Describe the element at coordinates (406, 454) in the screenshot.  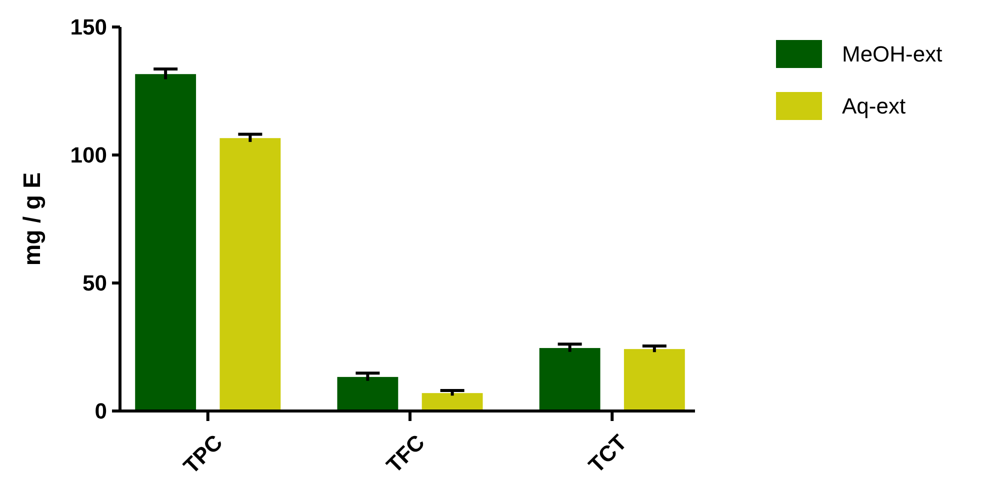
I see `x-tick-label: TFC` at that location.